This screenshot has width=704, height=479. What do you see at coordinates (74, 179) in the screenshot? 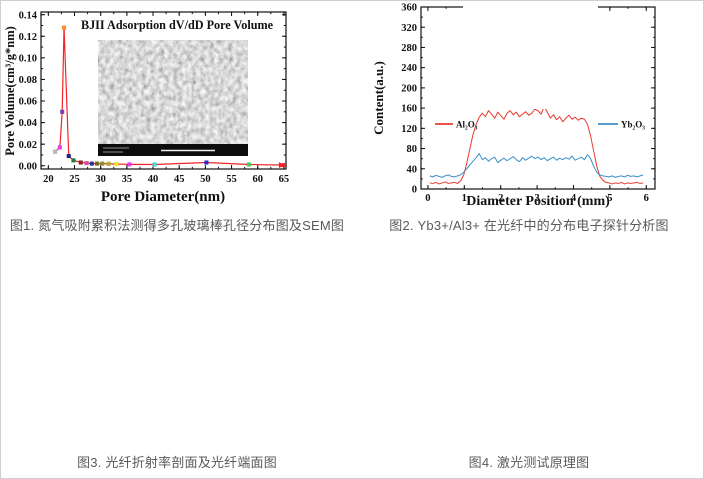
I see `svg-text: 25` at bounding box center [74, 179].